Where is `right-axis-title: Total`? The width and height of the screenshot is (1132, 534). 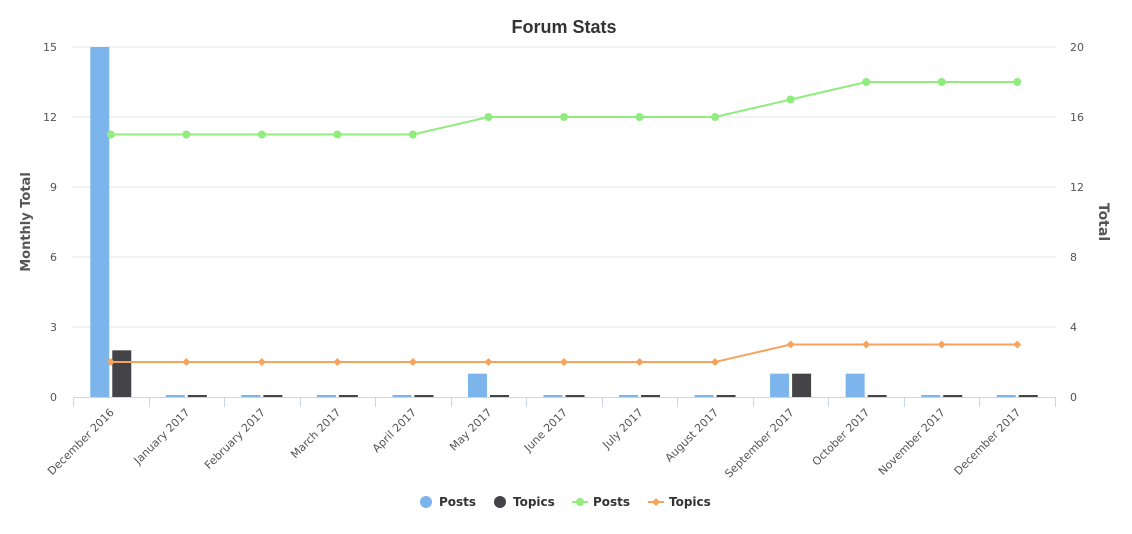
right-axis-title: Total is located at coordinates (1103, 222).